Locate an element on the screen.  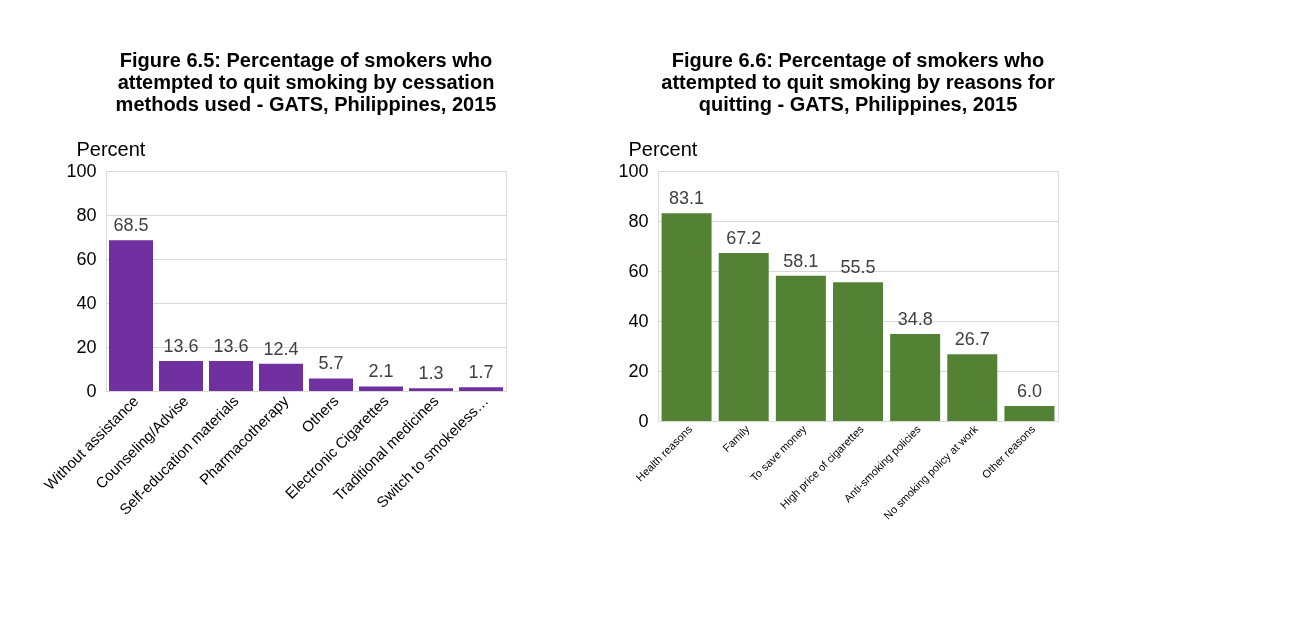
data-label: 26.7 is located at coordinates (972, 339).